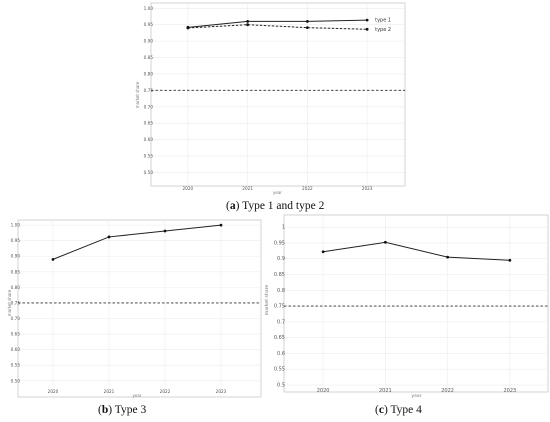 This screenshot has height=422, width=550. Describe the element at coordinates (16, 256) in the screenshot. I see `chart-b-y-tick-label: 0.90` at that location.